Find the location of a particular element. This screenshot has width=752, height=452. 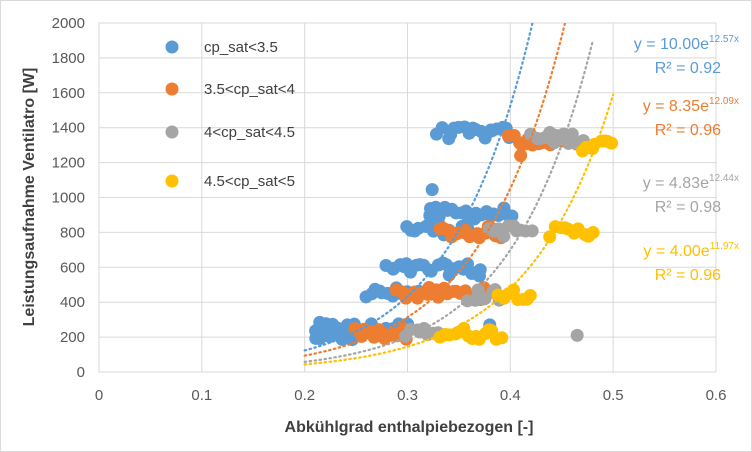

x-tick-label: 0.3 is located at coordinates (407, 395).